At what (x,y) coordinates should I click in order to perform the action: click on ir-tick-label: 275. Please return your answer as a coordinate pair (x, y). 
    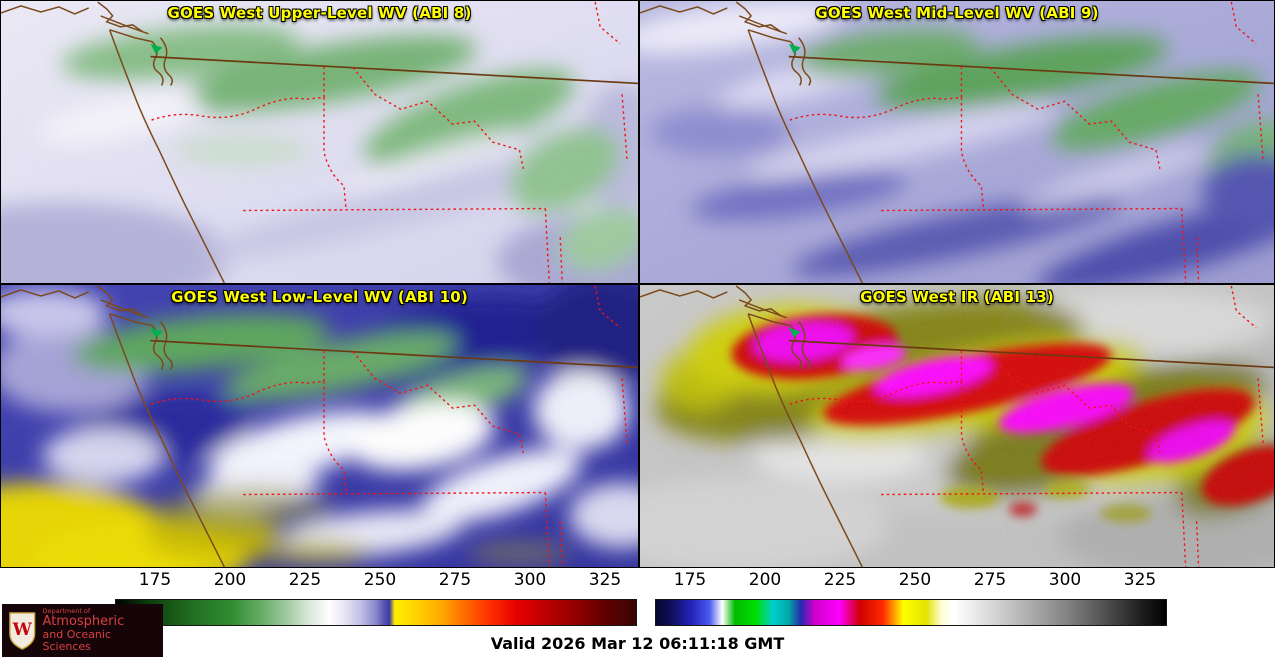
    Looking at the image, I should click on (990, 580).